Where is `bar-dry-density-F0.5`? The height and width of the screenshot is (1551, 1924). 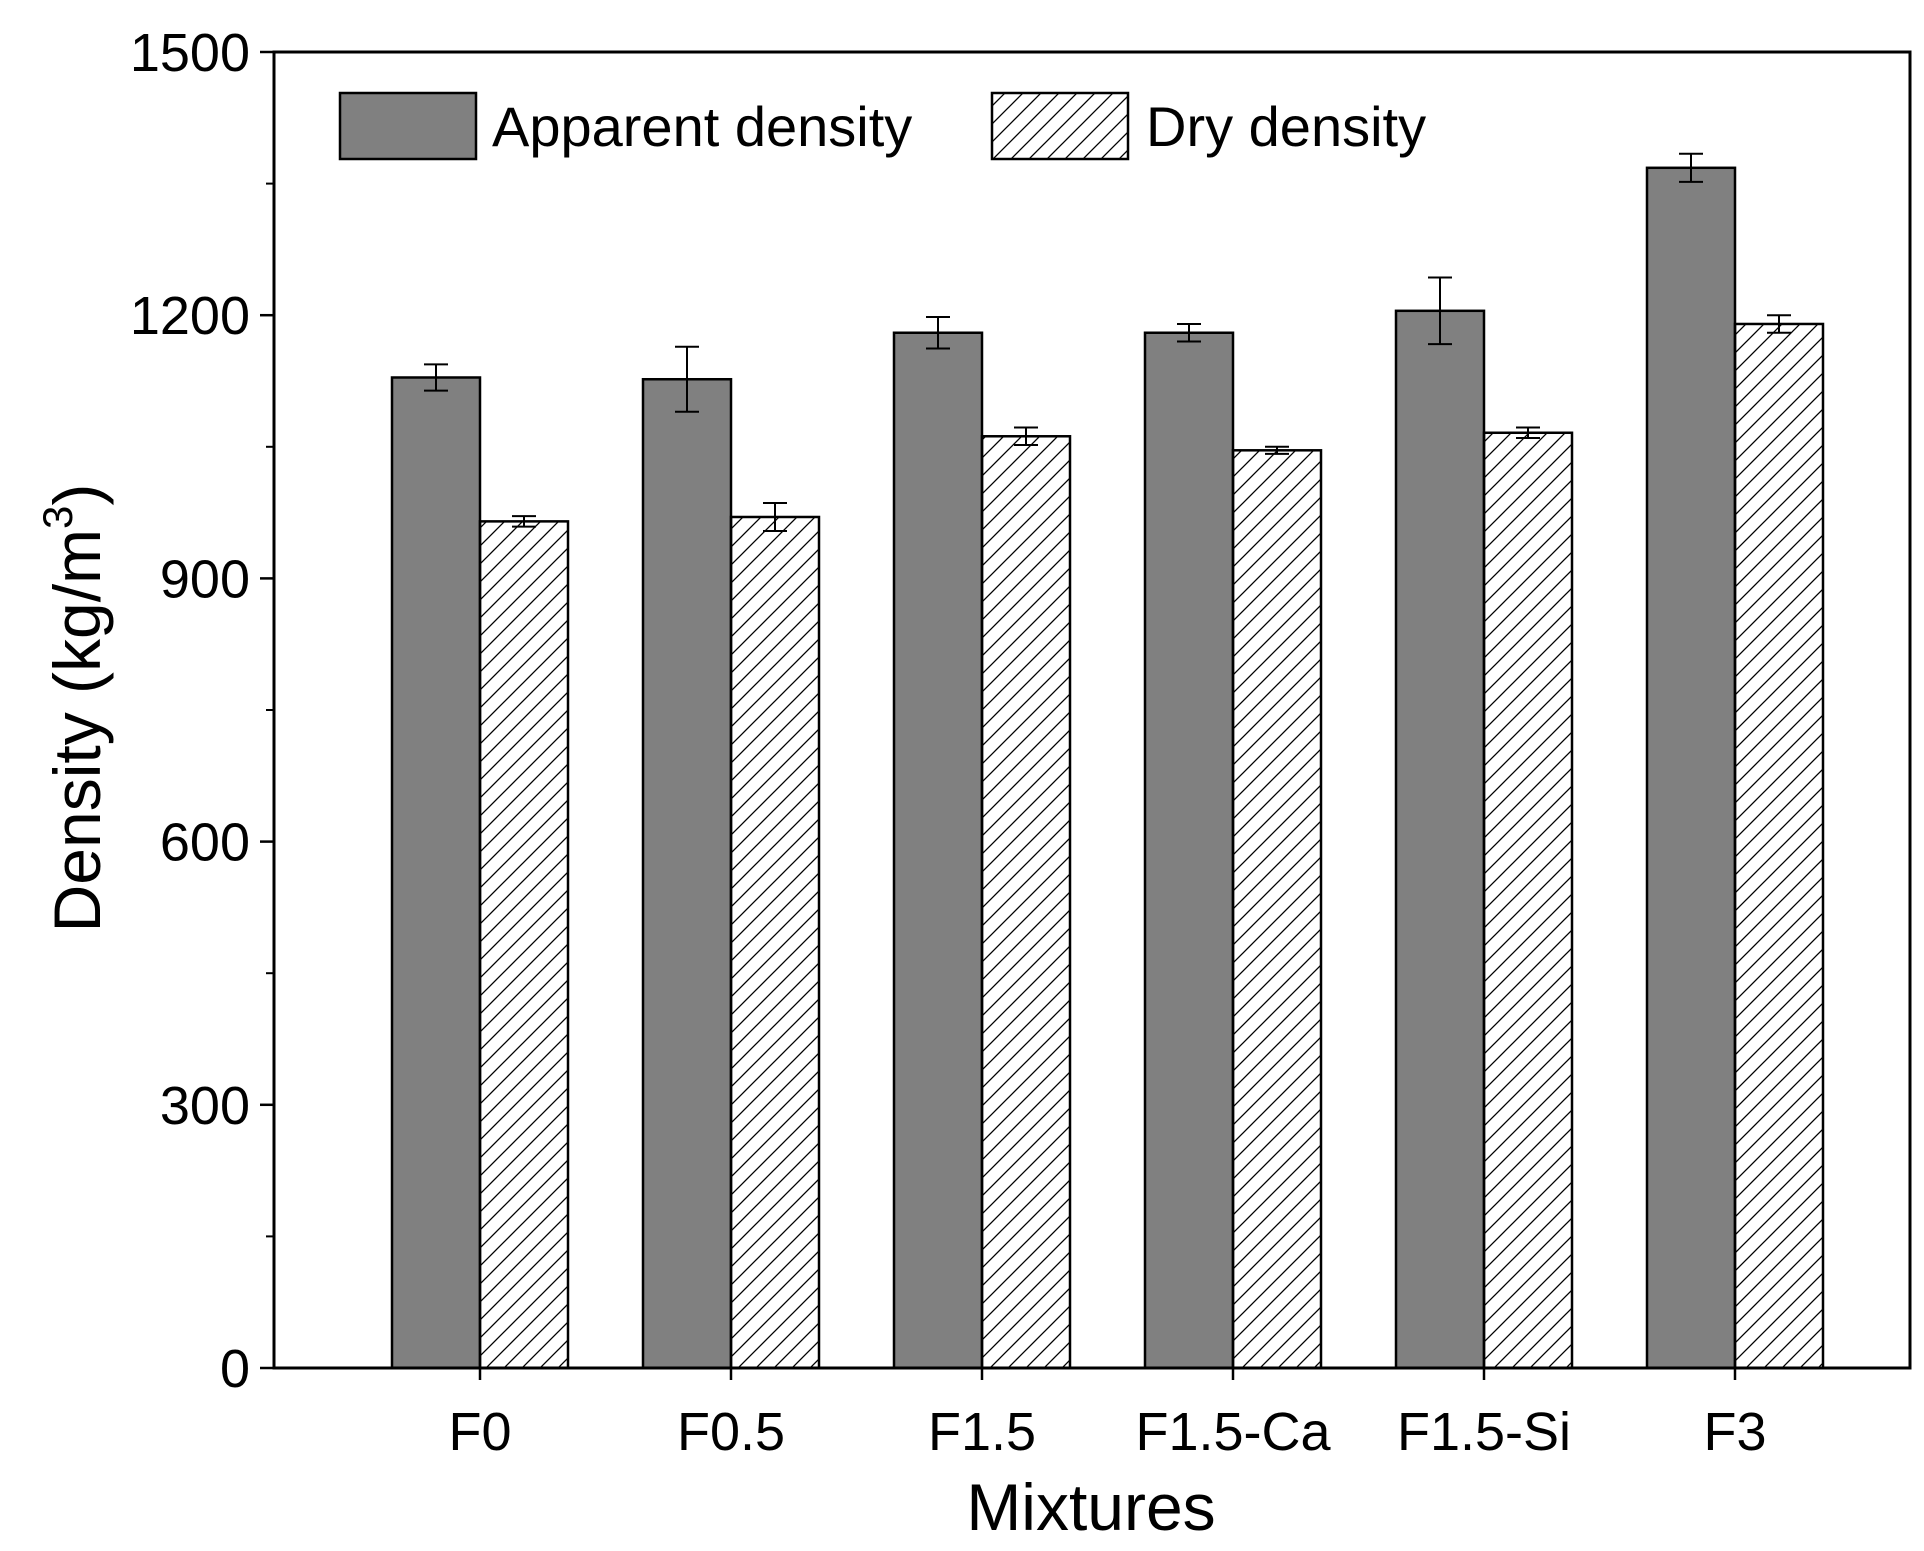 bar-dry-density-F0.5 is located at coordinates (775, 942).